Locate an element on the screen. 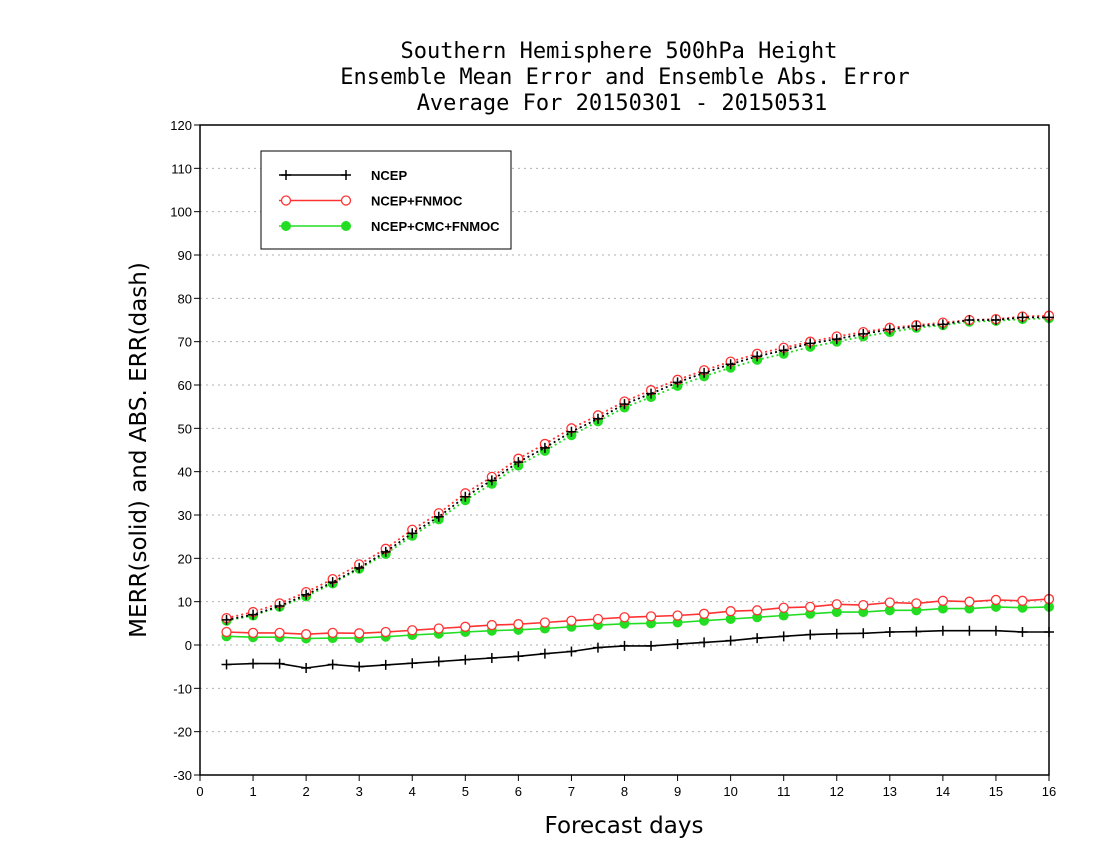 The width and height of the screenshot is (1100, 850). y-tick-label: -30 is located at coordinates (182, 775).